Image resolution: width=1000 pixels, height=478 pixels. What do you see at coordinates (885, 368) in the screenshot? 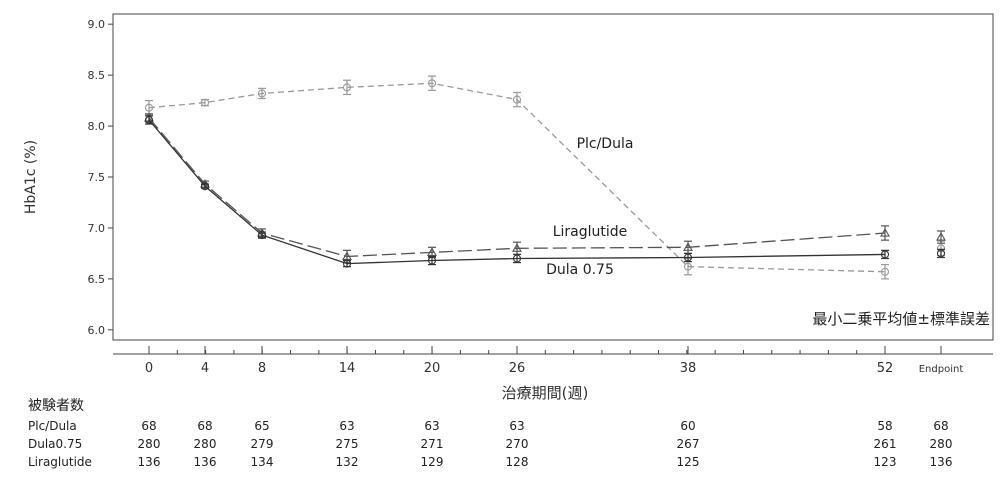
I see `x-tick-label: 52` at bounding box center [885, 368].